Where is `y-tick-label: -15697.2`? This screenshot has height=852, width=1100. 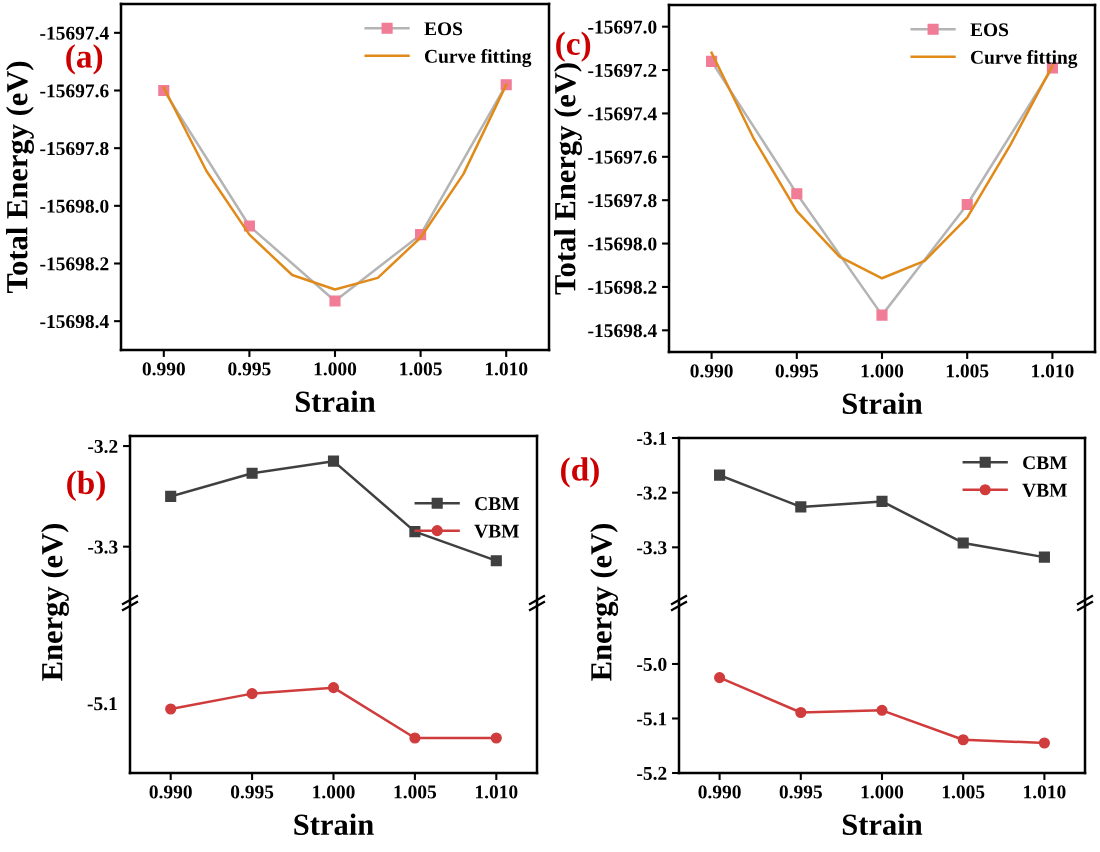 y-tick-label: -15697.2 is located at coordinates (622, 70).